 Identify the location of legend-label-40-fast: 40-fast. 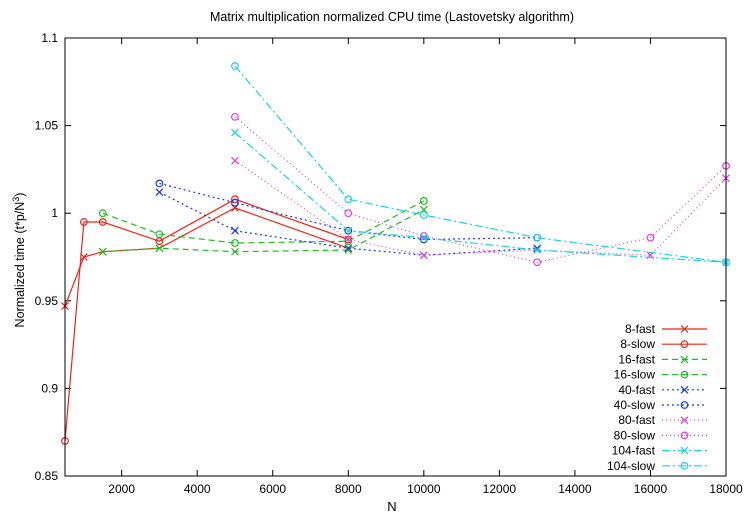
(636, 390).